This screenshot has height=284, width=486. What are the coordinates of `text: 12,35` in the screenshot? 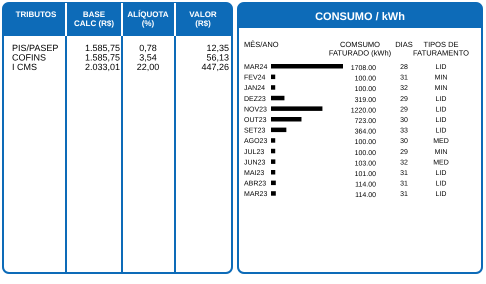 It's located at (217, 48).